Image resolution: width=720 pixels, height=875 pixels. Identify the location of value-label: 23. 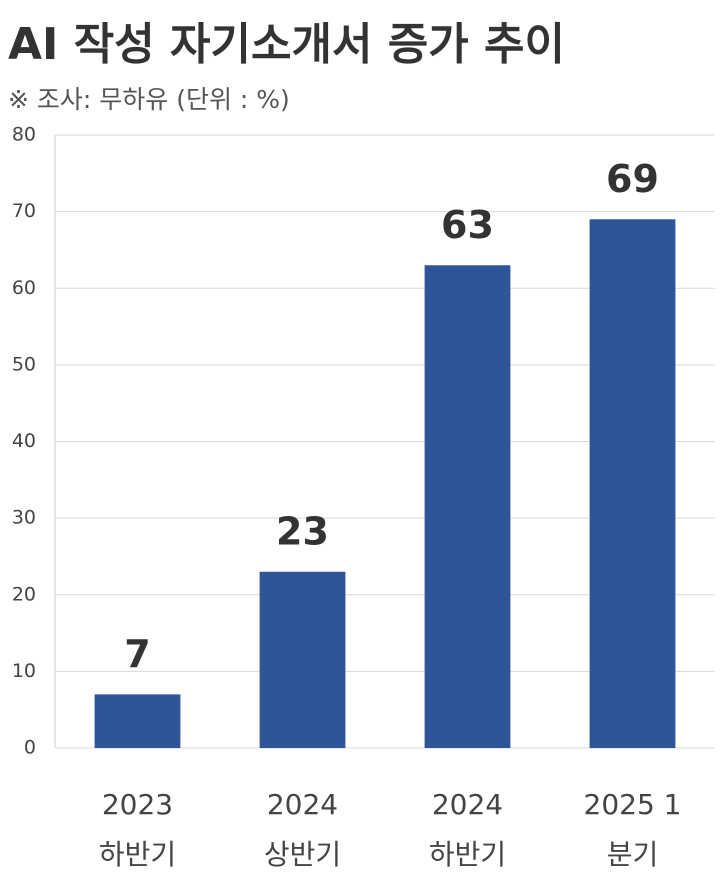
(302, 531).